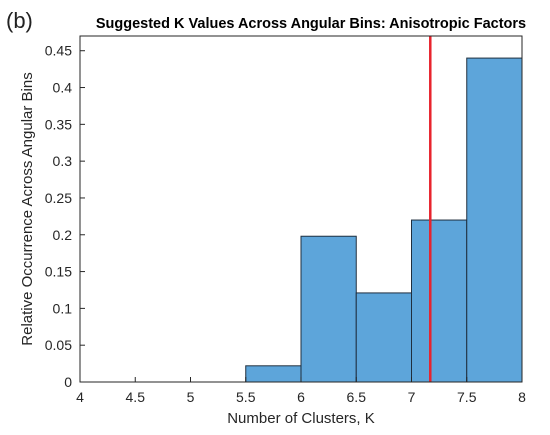 The height and width of the screenshot is (435, 550). I want to click on x-axis-title: Number of Clusters, K, so click(301, 418).